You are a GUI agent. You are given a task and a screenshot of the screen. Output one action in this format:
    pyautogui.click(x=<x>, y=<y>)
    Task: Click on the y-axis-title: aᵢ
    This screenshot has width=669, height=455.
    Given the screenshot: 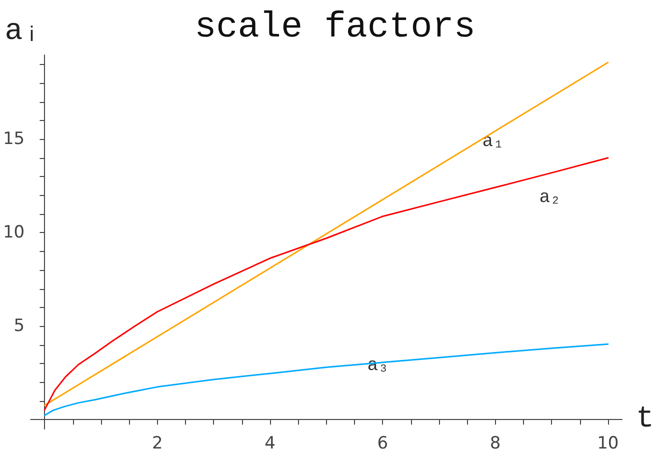 What is the action you would take?
    pyautogui.click(x=22, y=32)
    